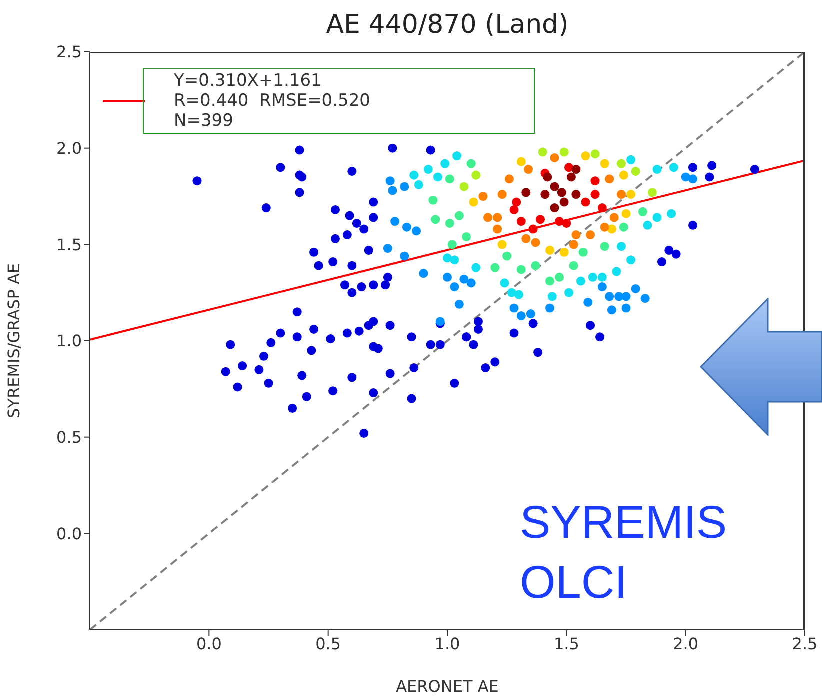  I want to click on y-tick-label: 2.5, so click(69, 52).